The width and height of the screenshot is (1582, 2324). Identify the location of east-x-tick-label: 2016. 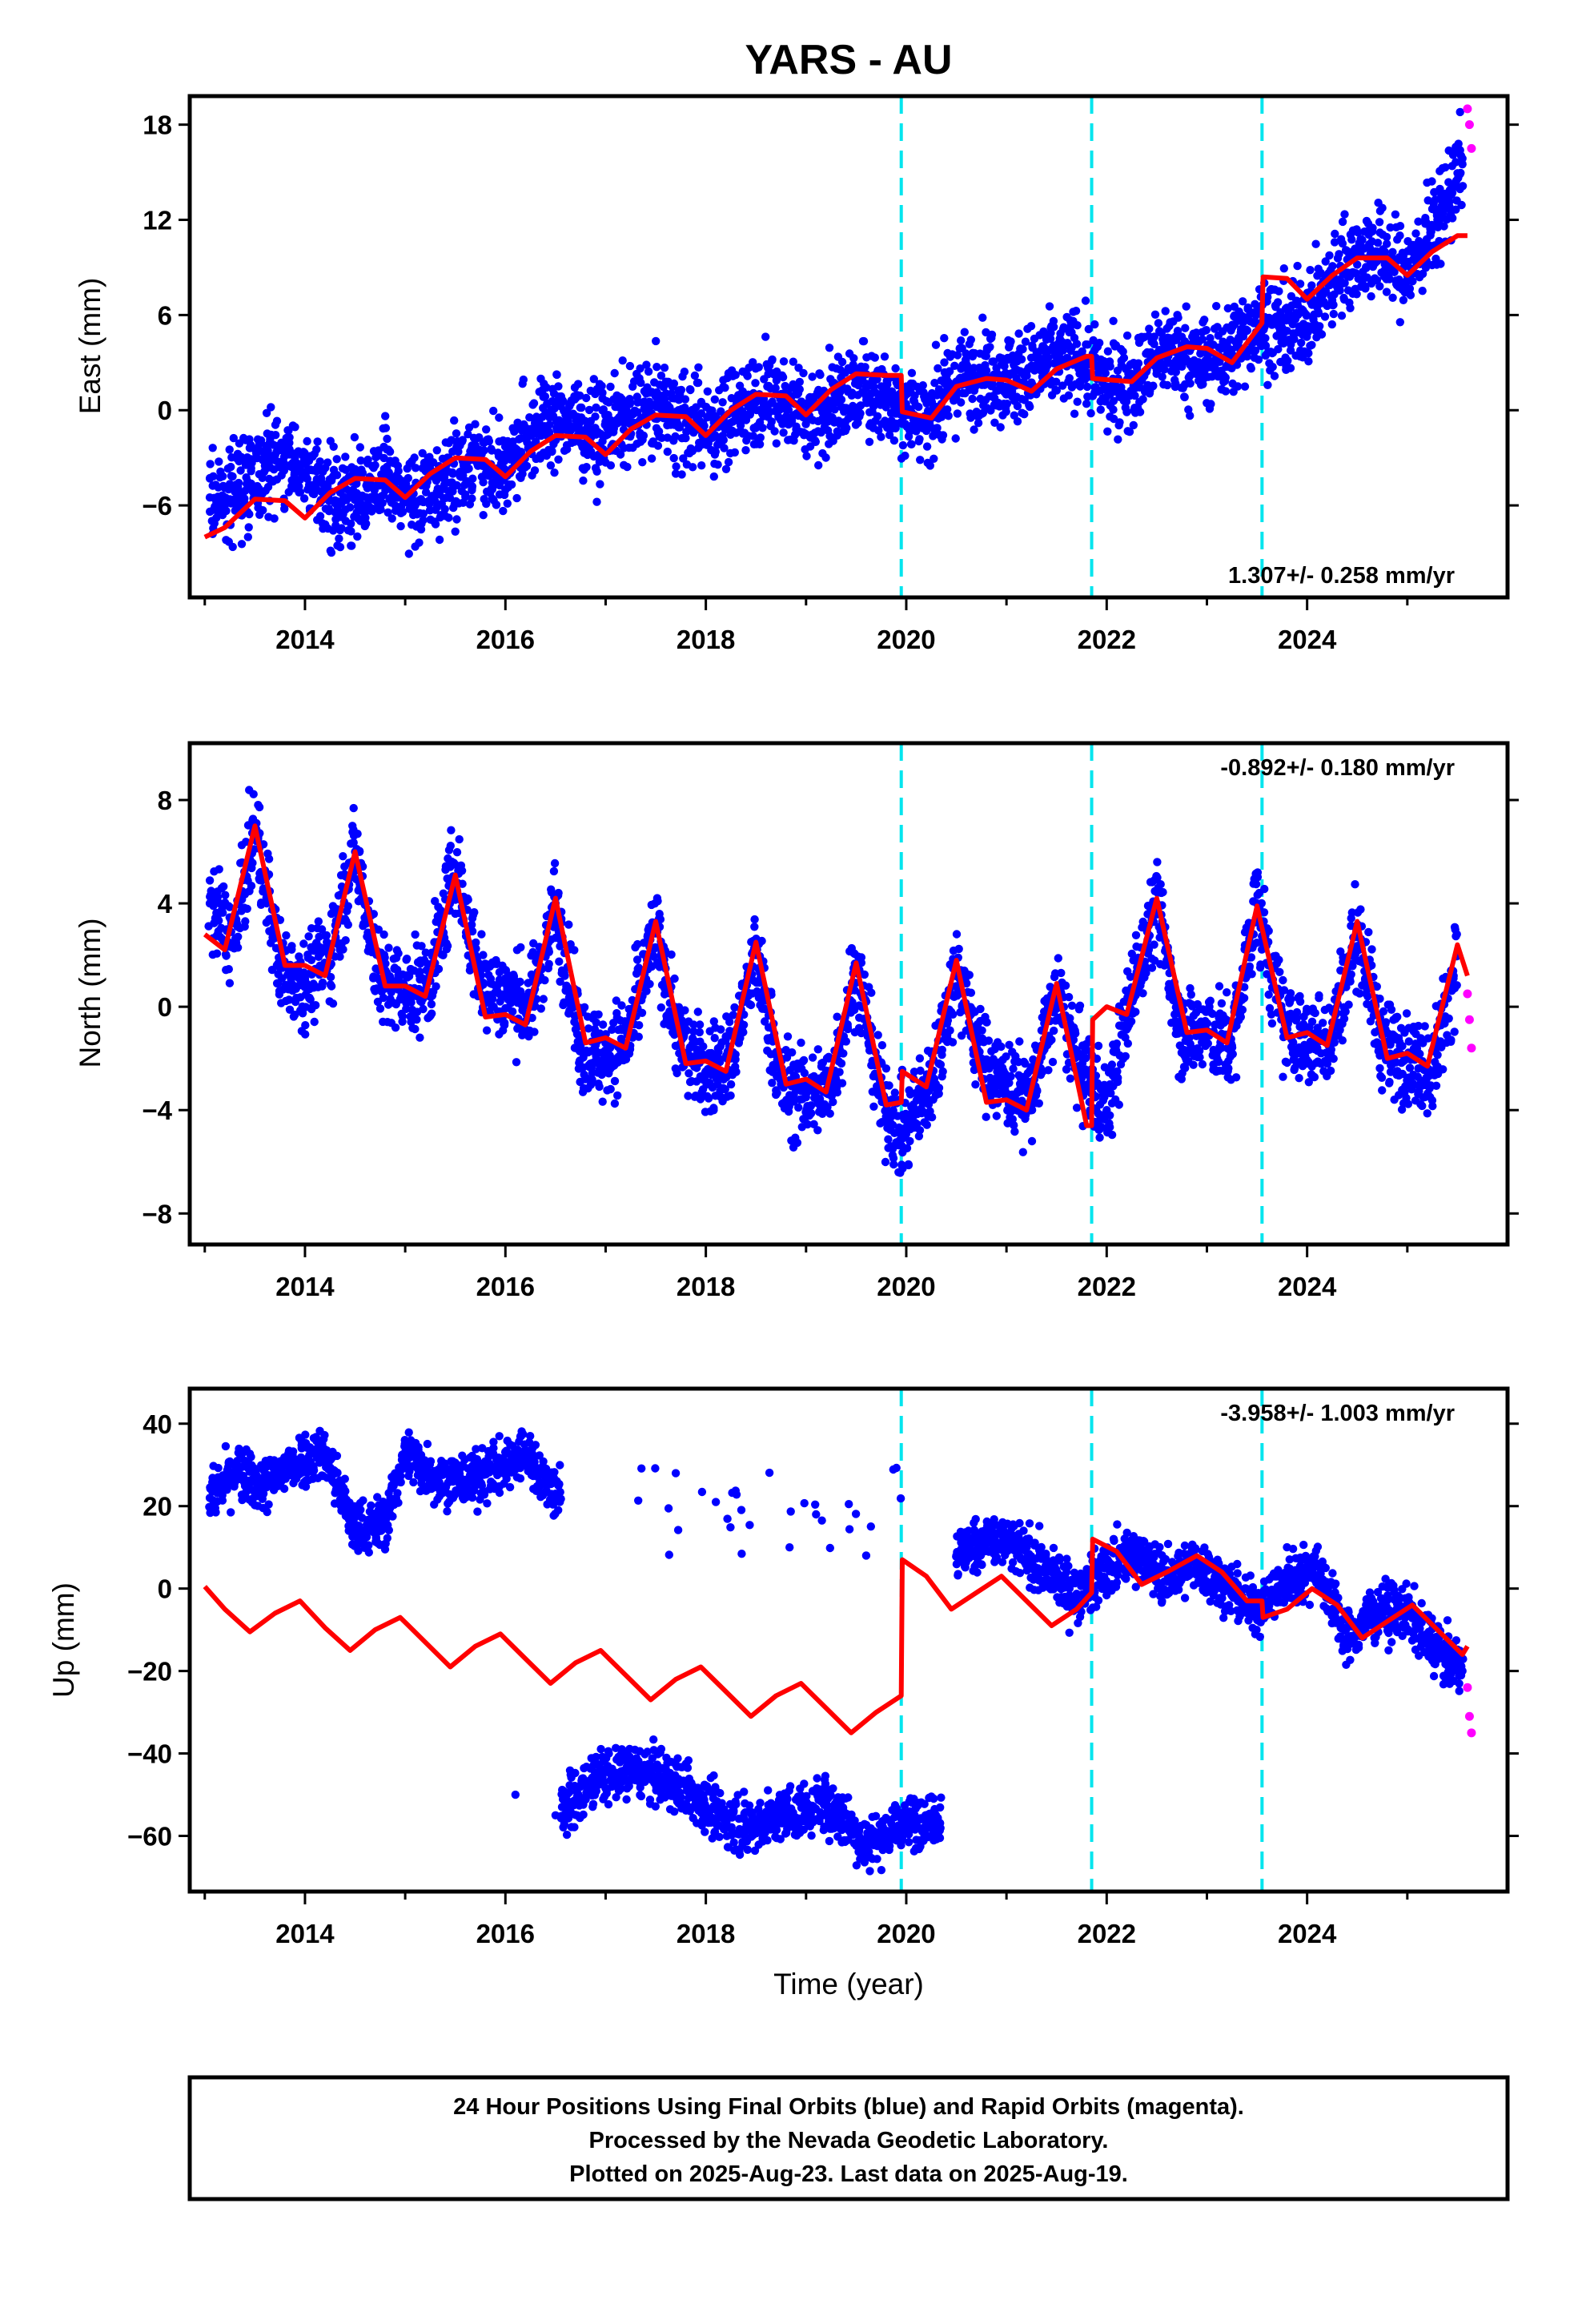
(506, 639).